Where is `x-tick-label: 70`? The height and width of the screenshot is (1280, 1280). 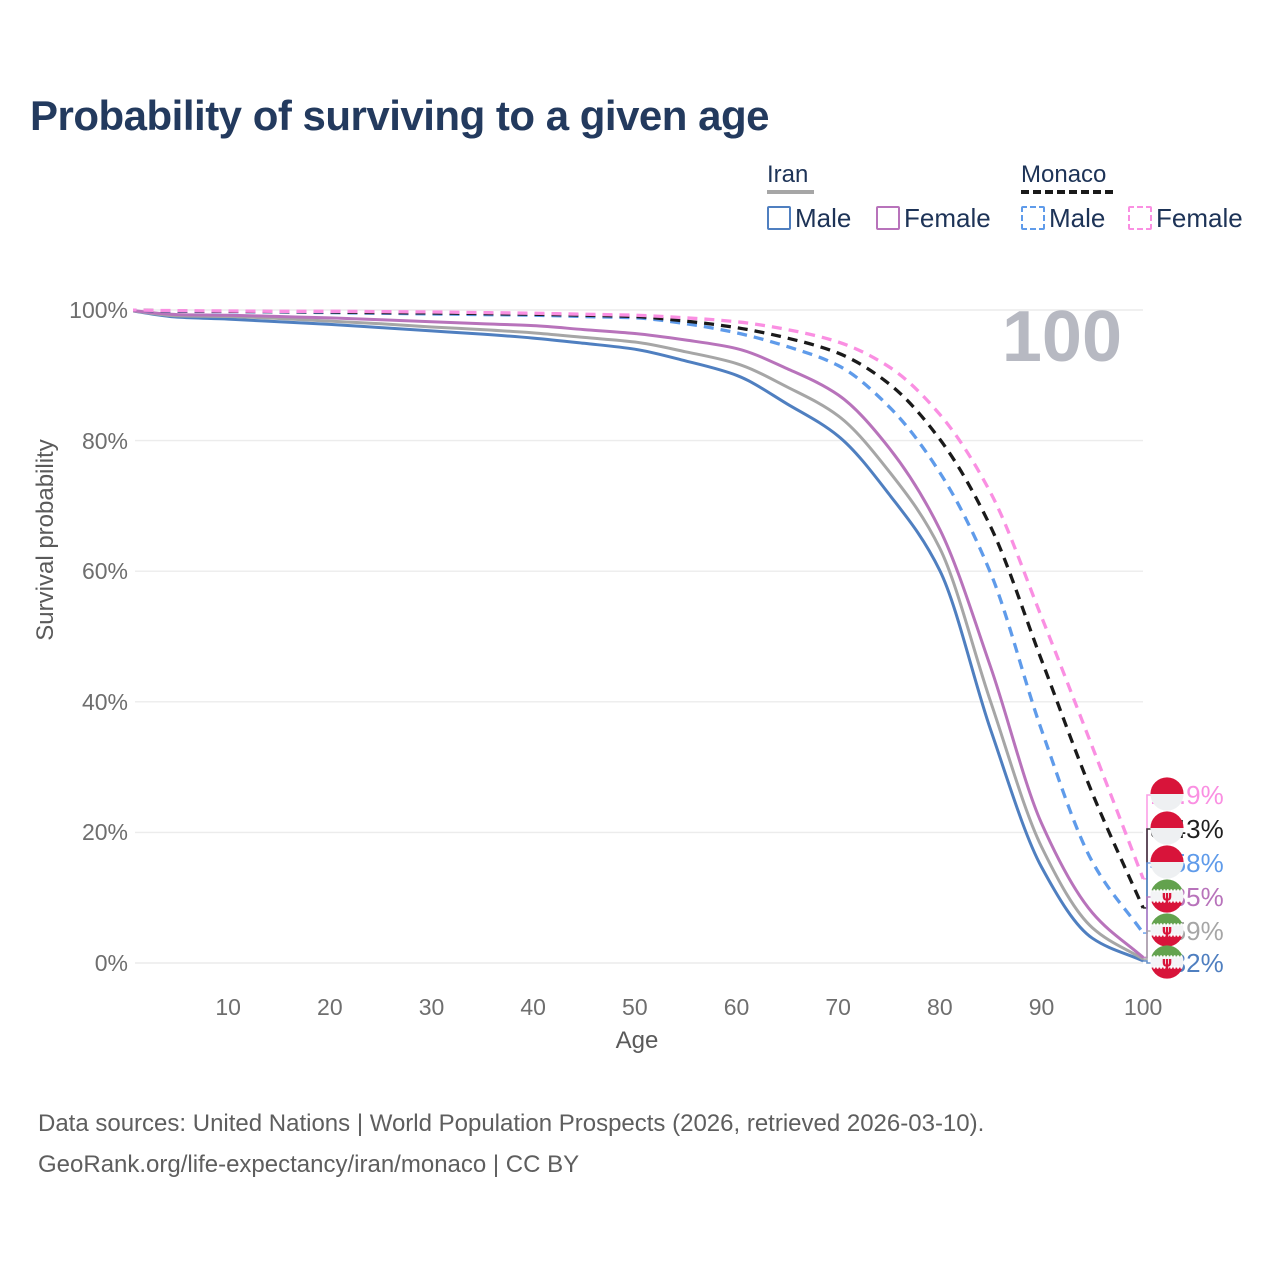 x-tick-label: 70 is located at coordinates (838, 1007).